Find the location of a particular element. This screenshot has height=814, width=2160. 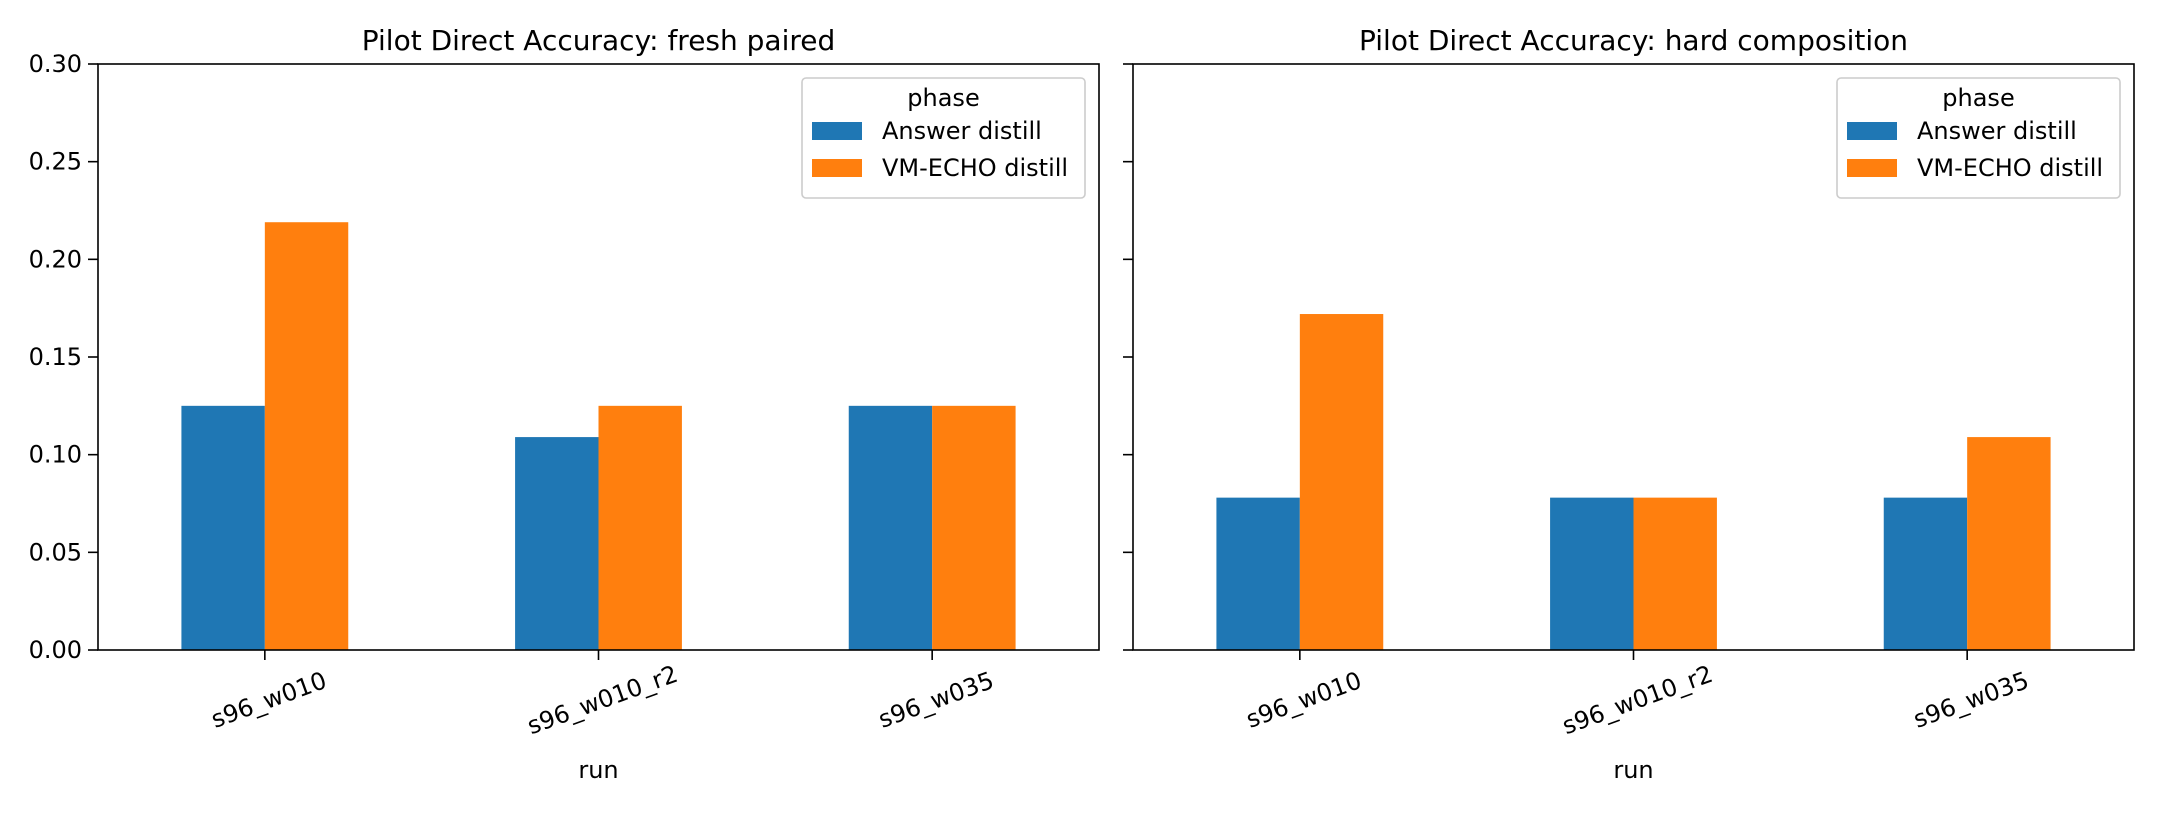

chart-title: Pilot Direct Accuracy: fresh paired is located at coordinates (599, 40).